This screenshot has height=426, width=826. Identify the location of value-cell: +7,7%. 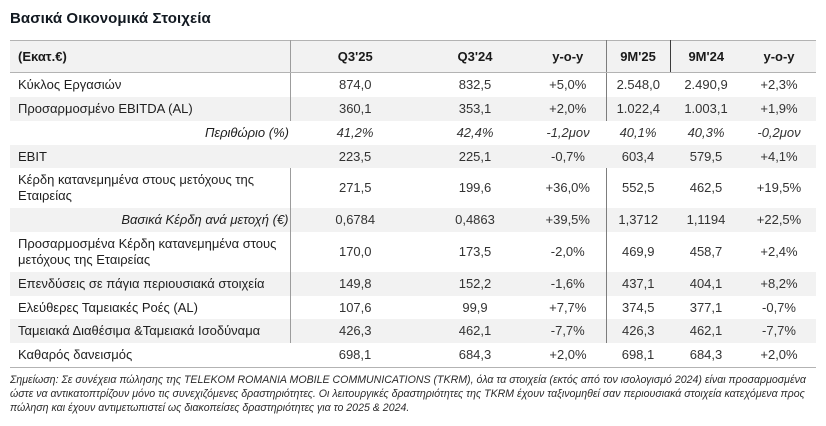
(568, 307).